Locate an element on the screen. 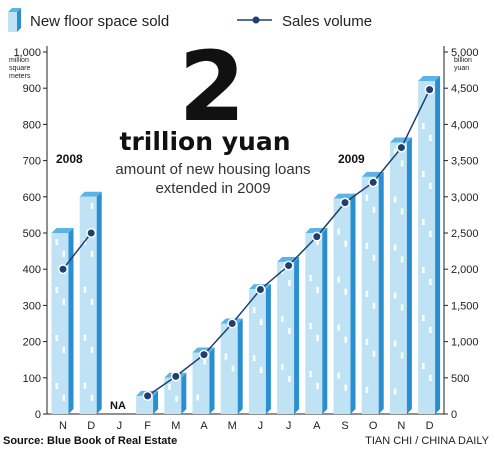 The image size is (495, 451). right-tick-label: 3,500 is located at coordinates (465, 162).